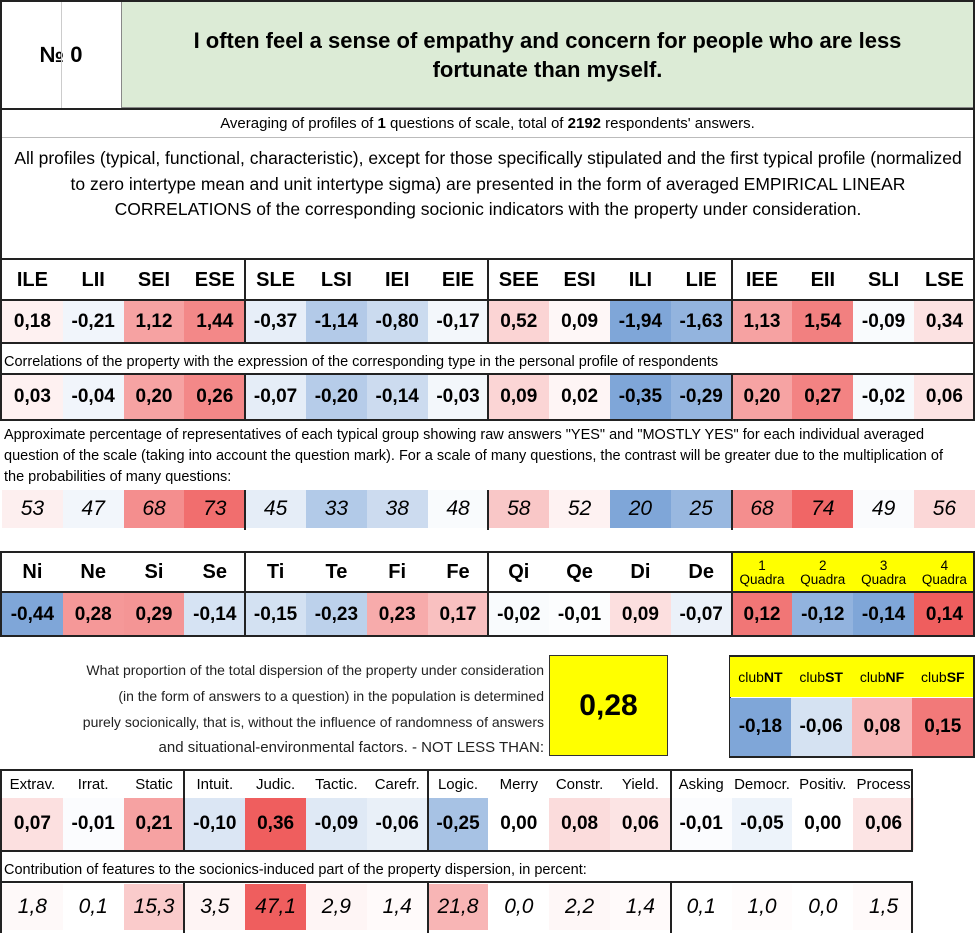  Describe the element at coordinates (32, 572) in the screenshot. I see `func-header-0: Ni` at that location.